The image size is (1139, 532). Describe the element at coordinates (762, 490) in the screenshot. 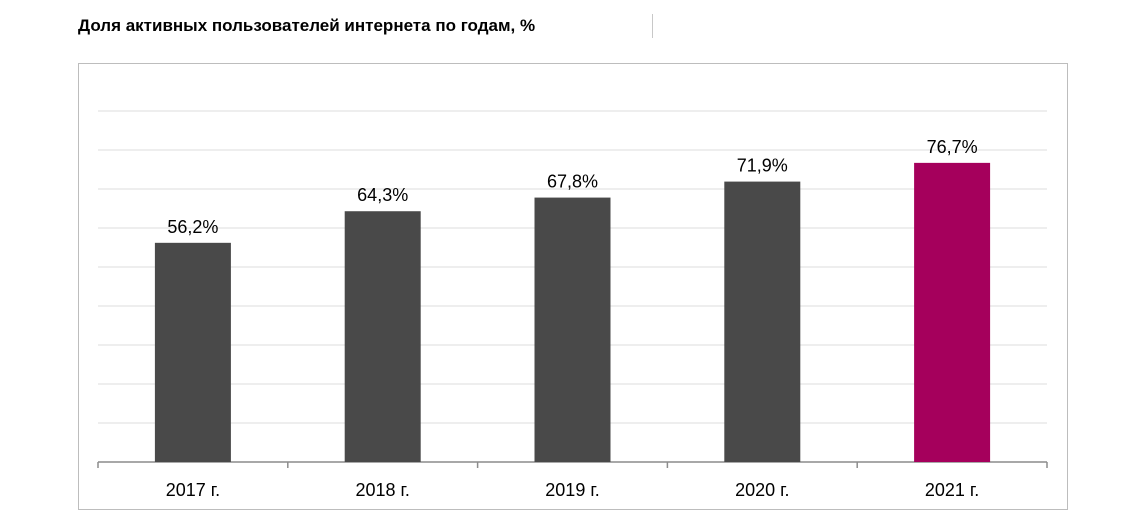

I see `x-tick-label: 2020 г.` at that location.